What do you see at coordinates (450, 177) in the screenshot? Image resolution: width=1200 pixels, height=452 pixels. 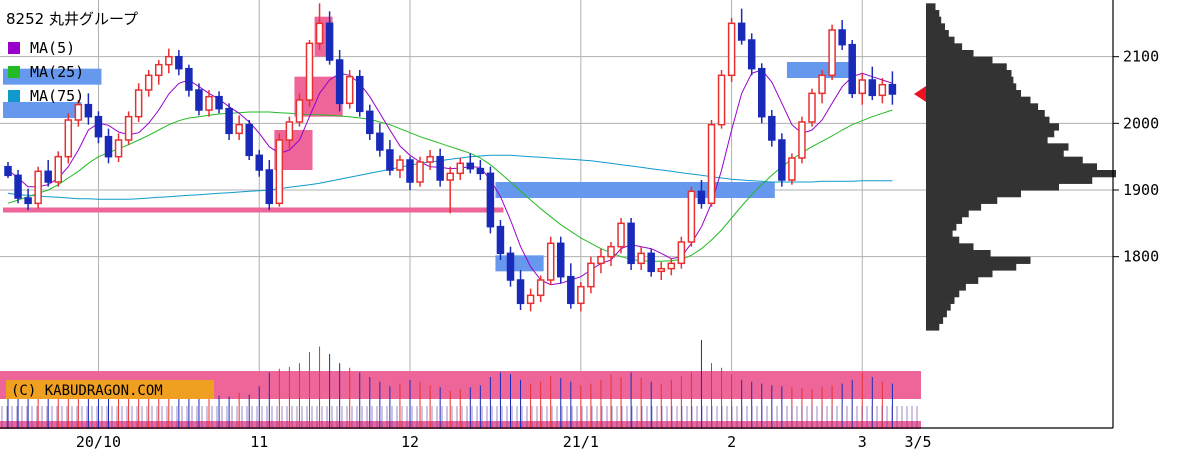 I see `ma75-line` at bounding box center [450, 177].